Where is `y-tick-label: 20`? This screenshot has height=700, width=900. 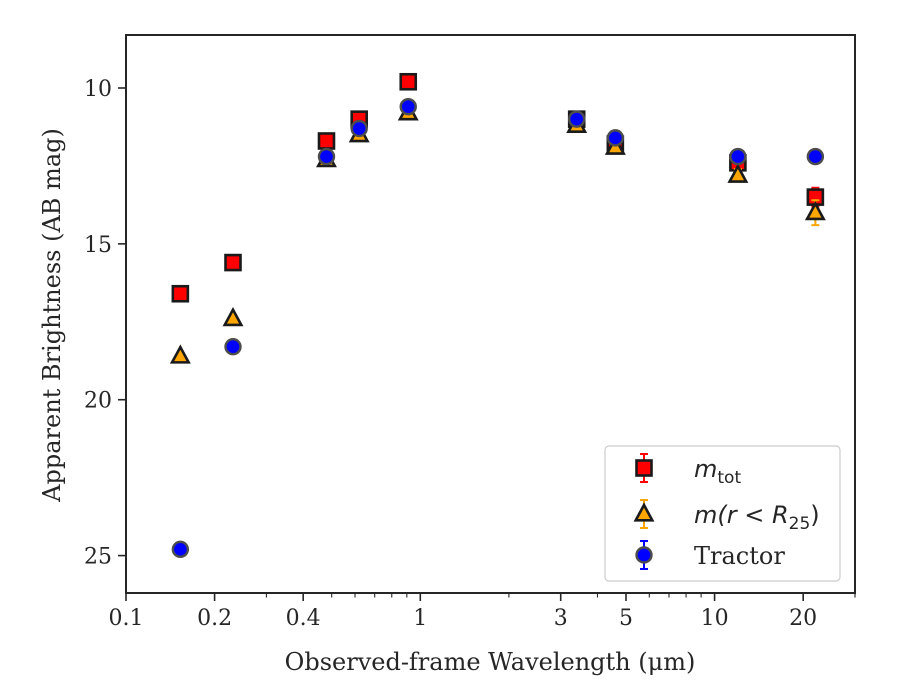 y-tick-label: 20 is located at coordinates (98, 401).